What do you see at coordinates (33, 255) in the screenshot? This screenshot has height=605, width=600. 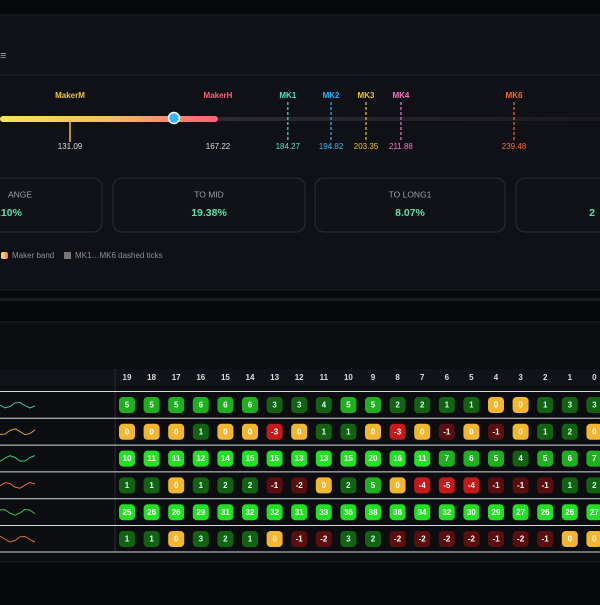 I see `legend-label: Maker band` at bounding box center [33, 255].